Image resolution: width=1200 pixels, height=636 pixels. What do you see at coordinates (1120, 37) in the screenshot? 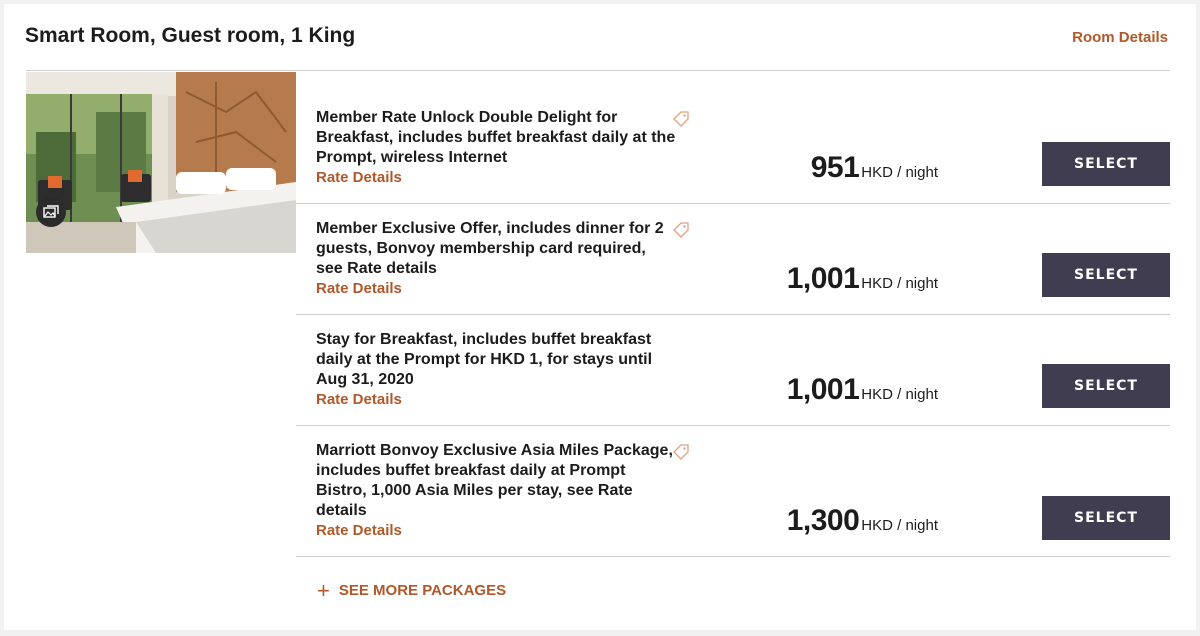
I see `room-details-link: Room Details` at bounding box center [1120, 37].